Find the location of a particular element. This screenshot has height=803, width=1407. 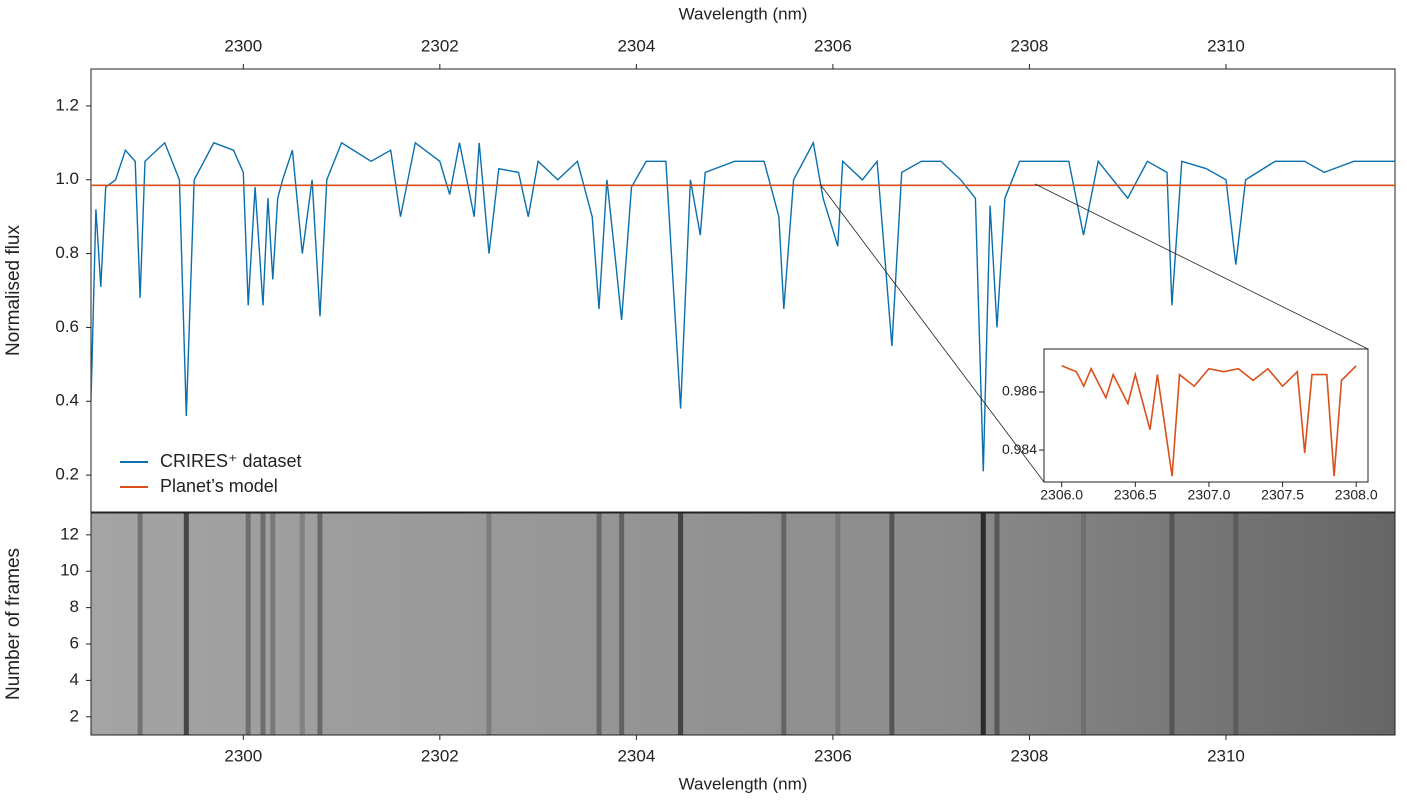

y-tick-label: 0.2 is located at coordinates (67, 474).